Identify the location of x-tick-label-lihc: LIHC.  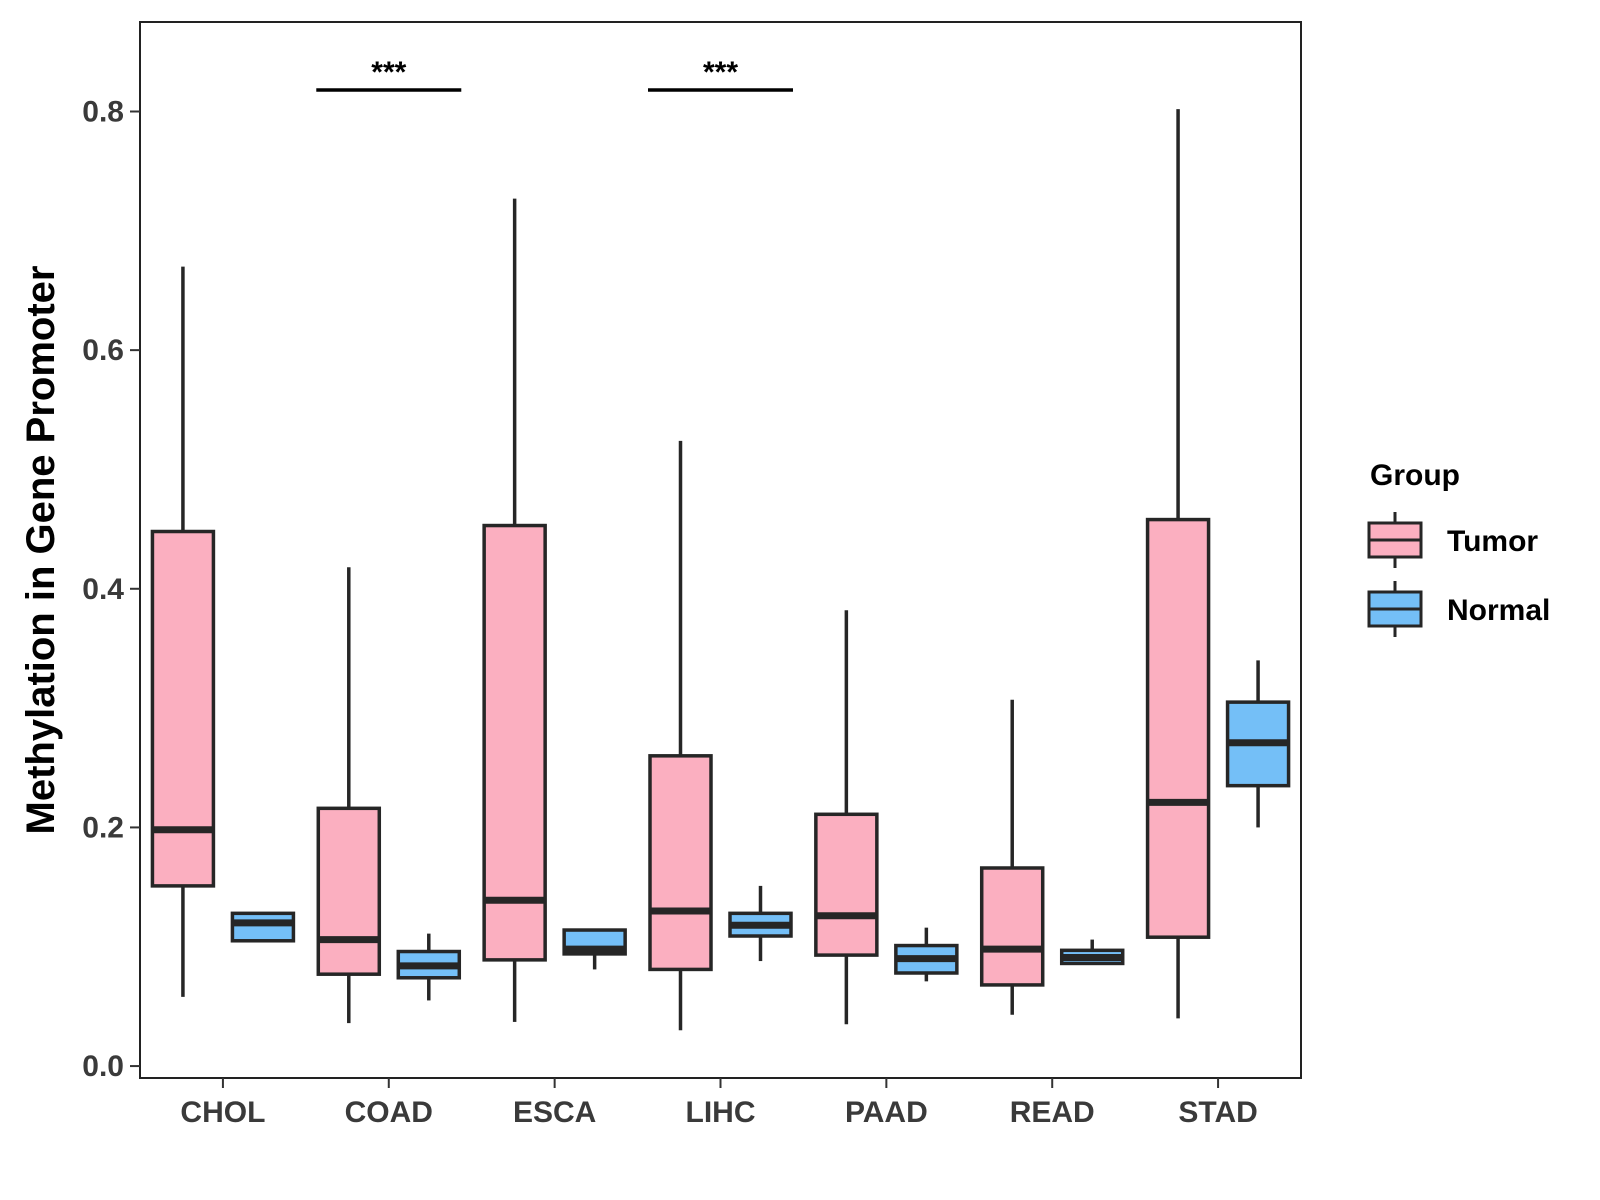
(721, 1112).